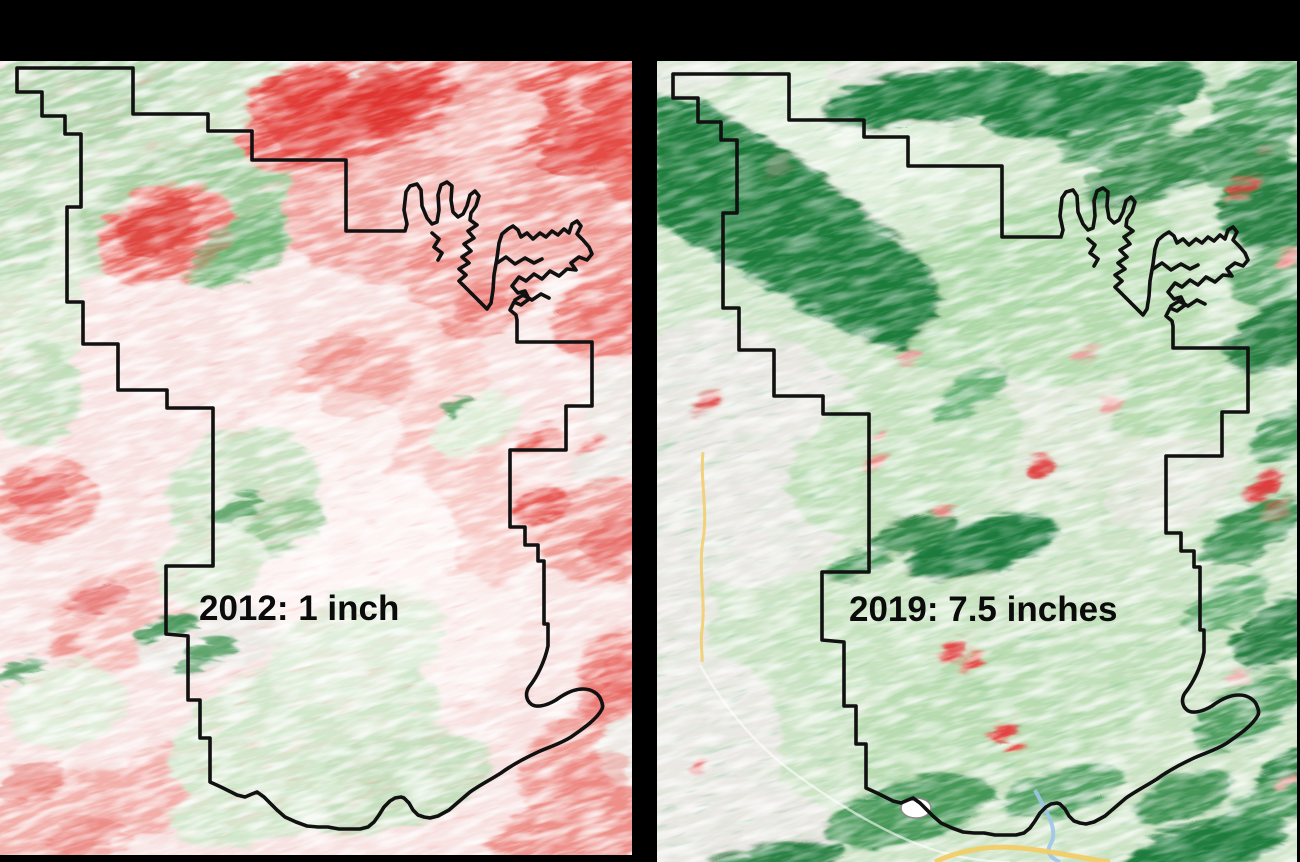 This screenshot has width=1300, height=862. I want to click on svg-text: 2012: 1 inch, so click(299, 608).